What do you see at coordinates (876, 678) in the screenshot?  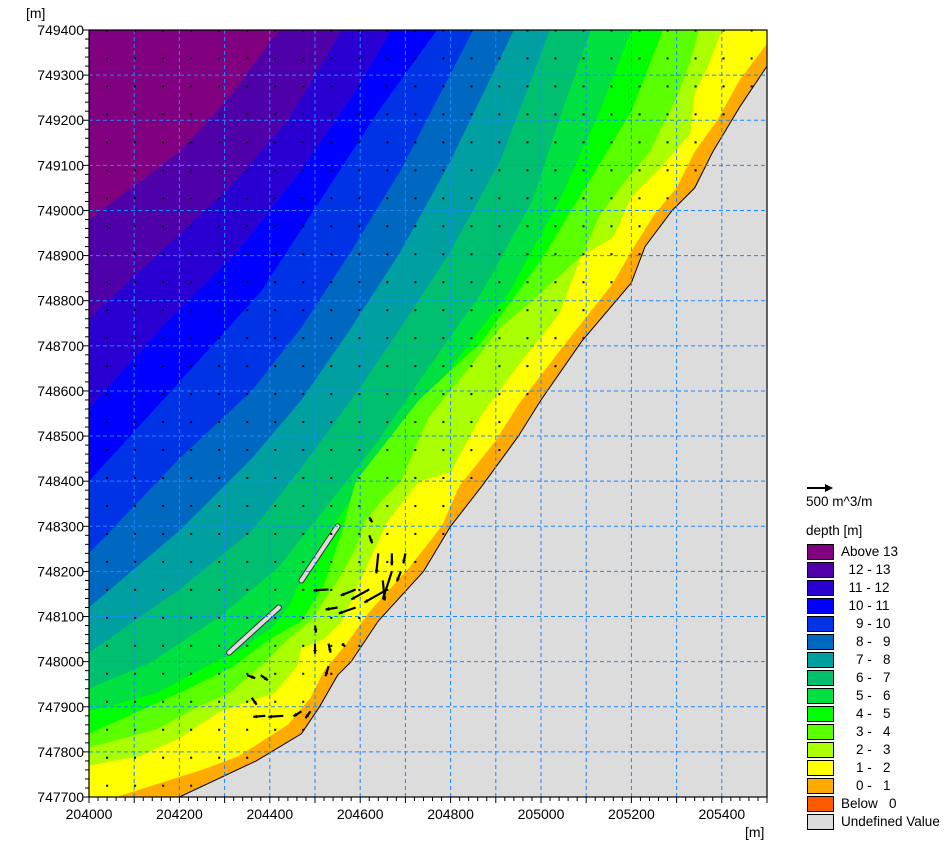 I see `legend-item: 6 - 7` at bounding box center [876, 678].